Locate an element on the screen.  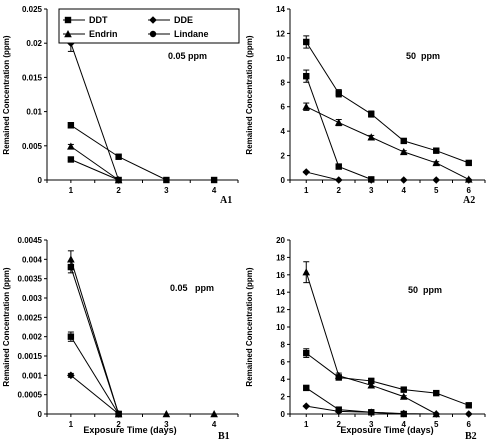
y-tick-label: 4 is located at coordinates (283, 379).